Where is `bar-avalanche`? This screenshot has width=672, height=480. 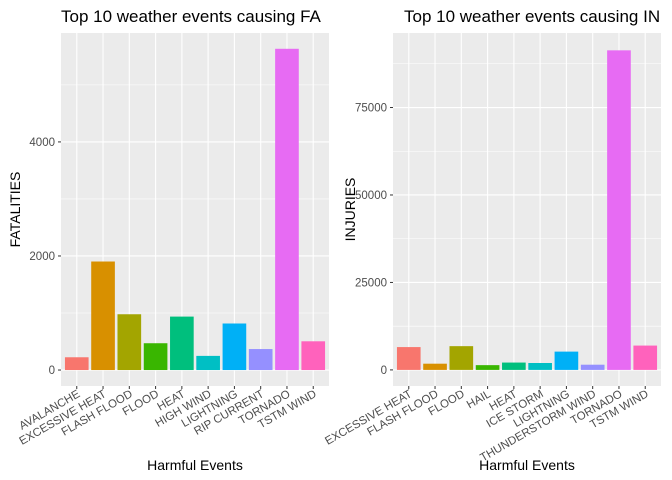 bar-avalanche is located at coordinates (76, 364).